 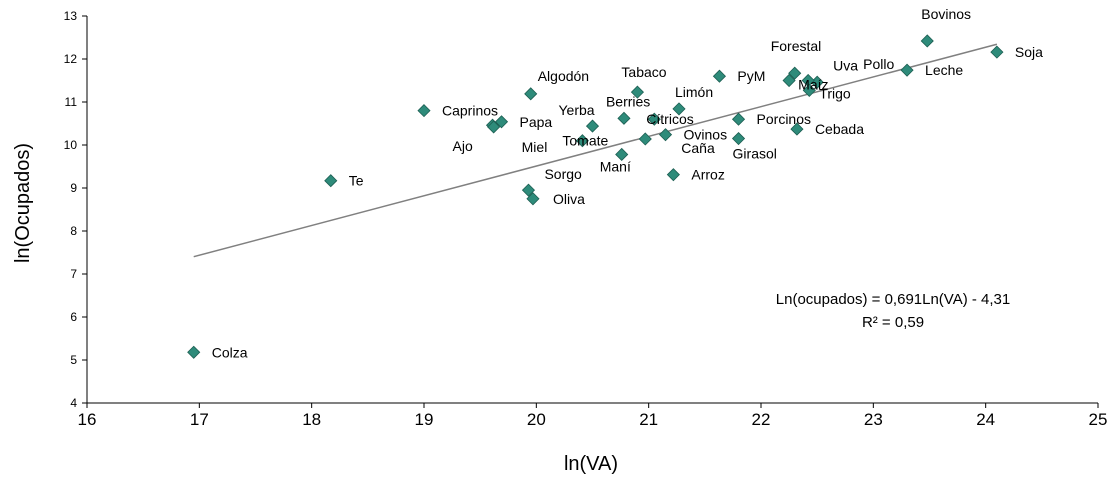 What do you see at coordinates (694, 92) in the screenshot?
I see `point-label: Limón` at bounding box center [694, 92].